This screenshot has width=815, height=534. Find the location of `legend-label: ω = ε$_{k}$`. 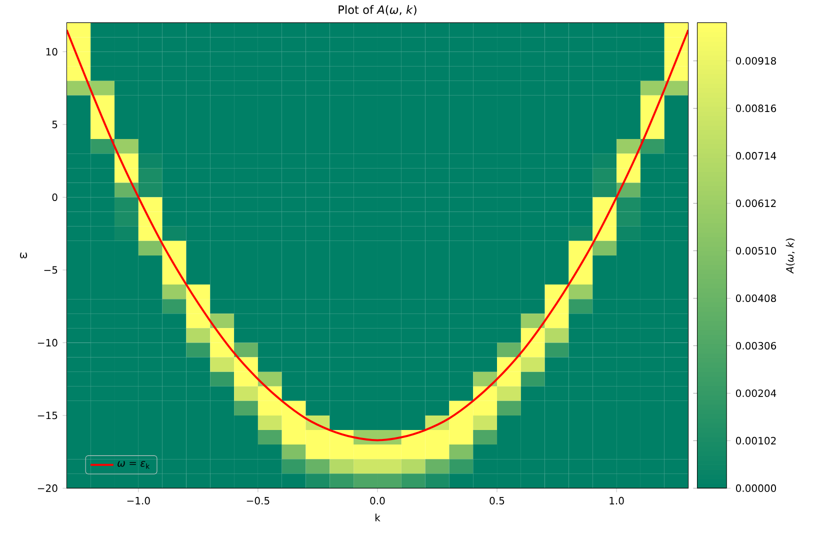

legend-label: ω = ε$_{k}$ is located at coordinates (134, 465).